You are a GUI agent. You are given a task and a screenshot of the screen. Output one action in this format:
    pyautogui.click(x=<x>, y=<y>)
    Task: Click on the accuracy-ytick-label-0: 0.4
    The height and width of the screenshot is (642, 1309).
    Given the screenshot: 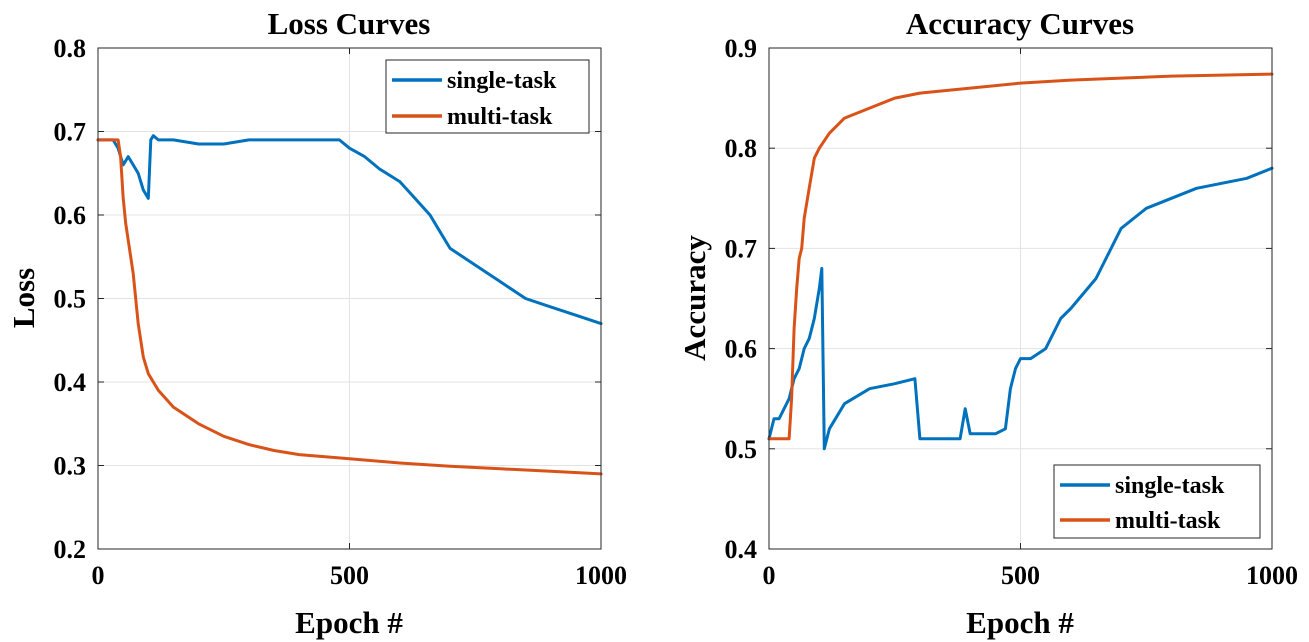 What is the action you would take?
    pyautogui.click(x=741, y=549)
    